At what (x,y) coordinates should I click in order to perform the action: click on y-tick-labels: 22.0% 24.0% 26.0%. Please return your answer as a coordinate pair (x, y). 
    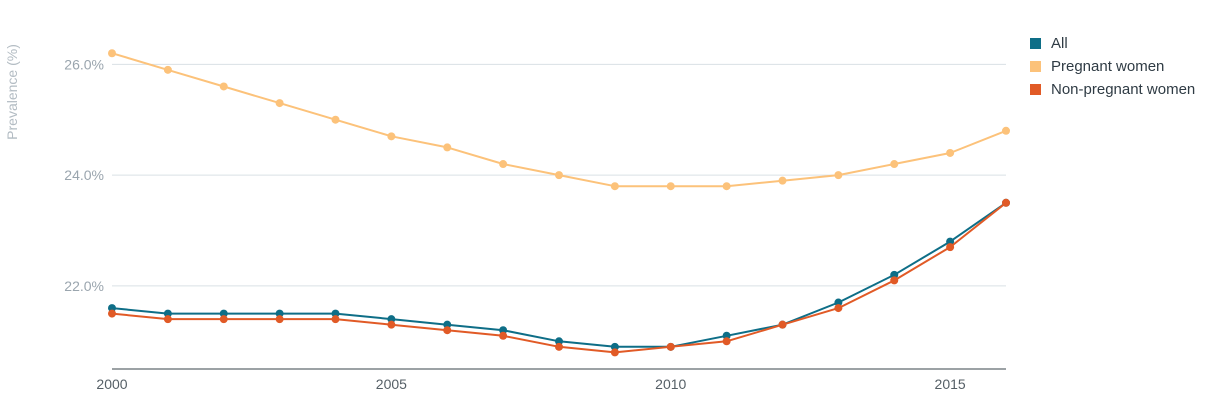
    Looking at the image, I should click on (84, 175).